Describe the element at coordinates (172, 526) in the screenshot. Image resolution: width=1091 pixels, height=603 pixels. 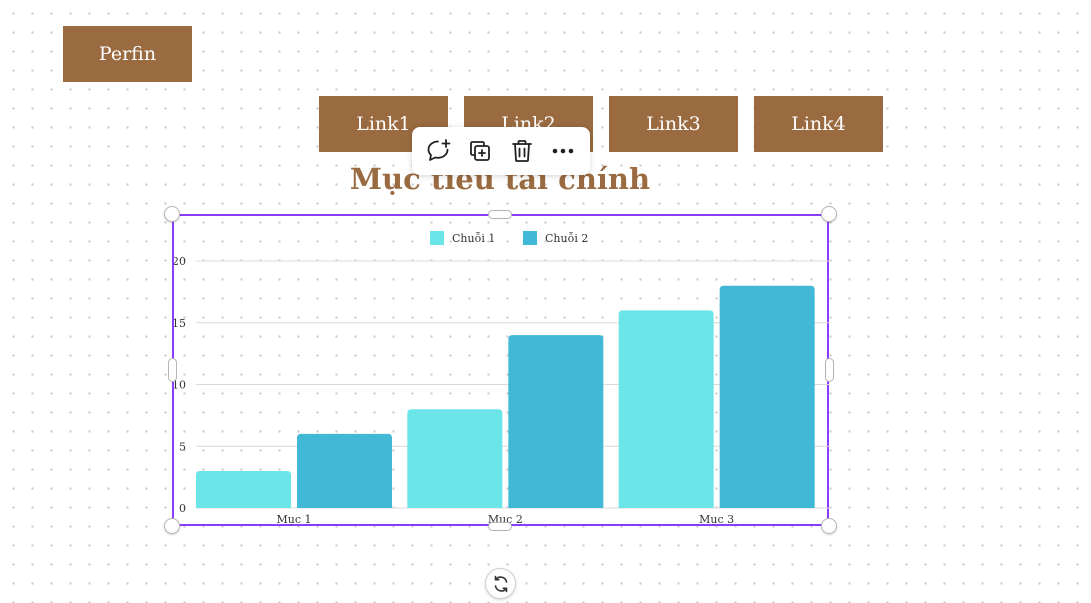
I see `resize-handle-bottom-left` at that location.